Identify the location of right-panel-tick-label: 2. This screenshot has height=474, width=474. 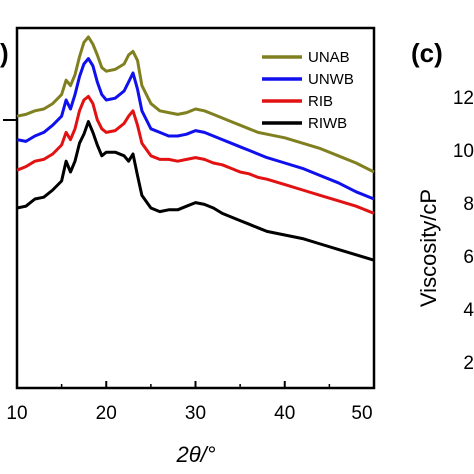
(468, 363).